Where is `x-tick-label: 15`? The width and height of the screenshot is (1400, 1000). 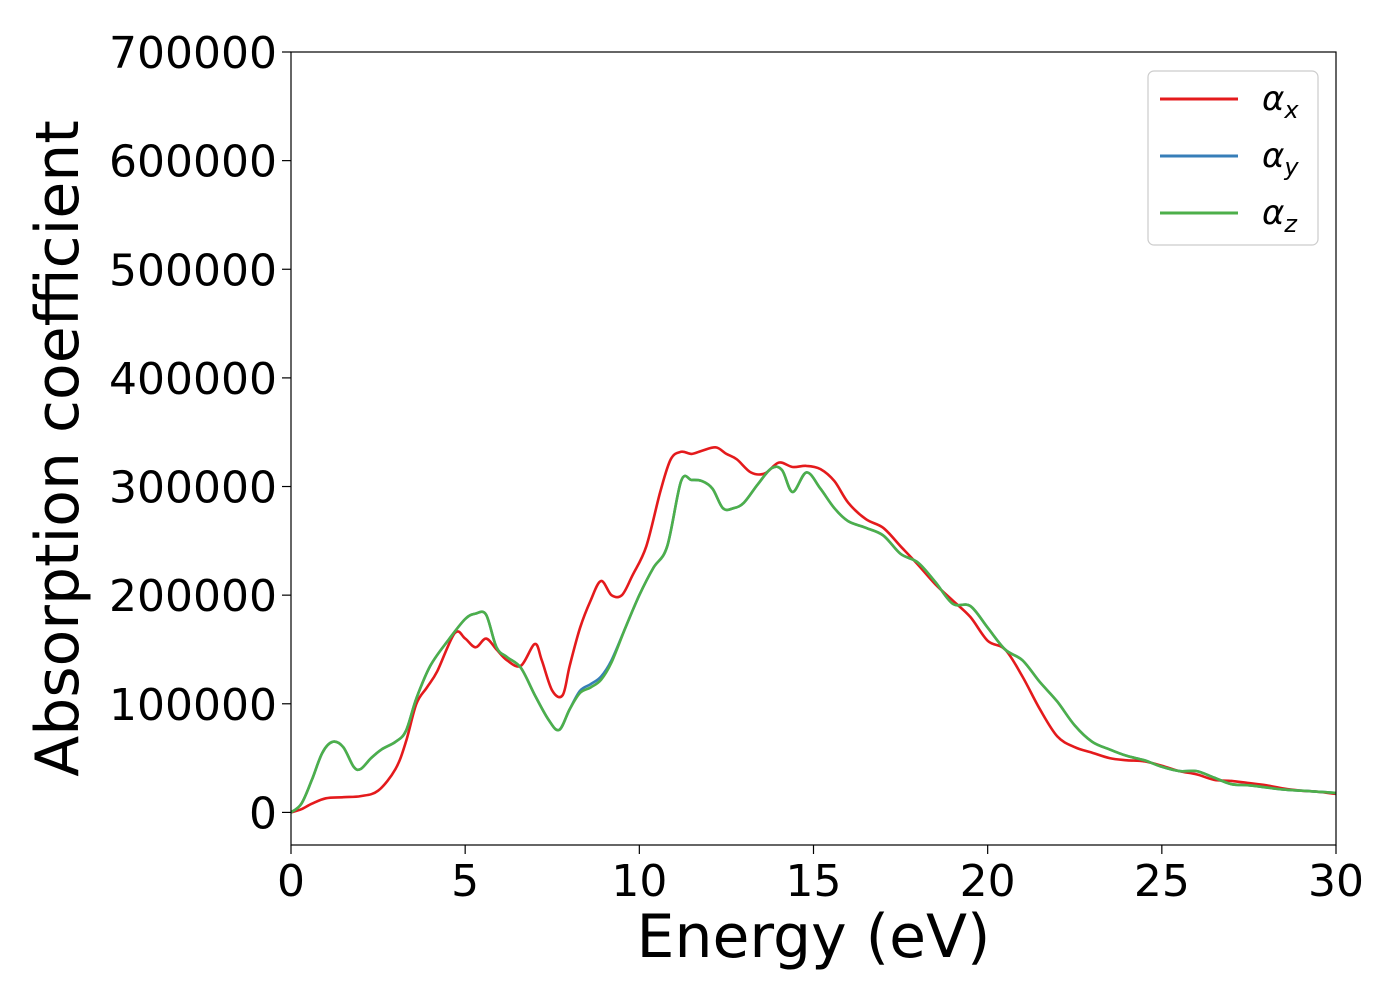
x-tick-label: 15 is located at coordinates (814, 881).